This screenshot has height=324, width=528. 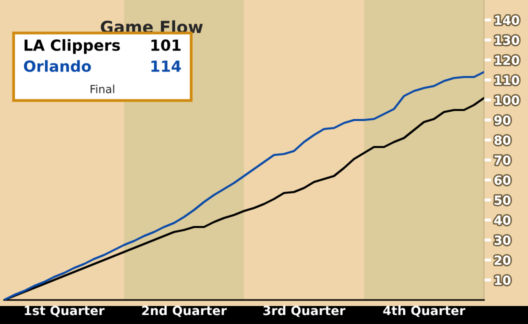 What do you see at coordinates (502, 160) in the screenshot?
I see `y-tick-label: 70` at bounding box center [502, 160].